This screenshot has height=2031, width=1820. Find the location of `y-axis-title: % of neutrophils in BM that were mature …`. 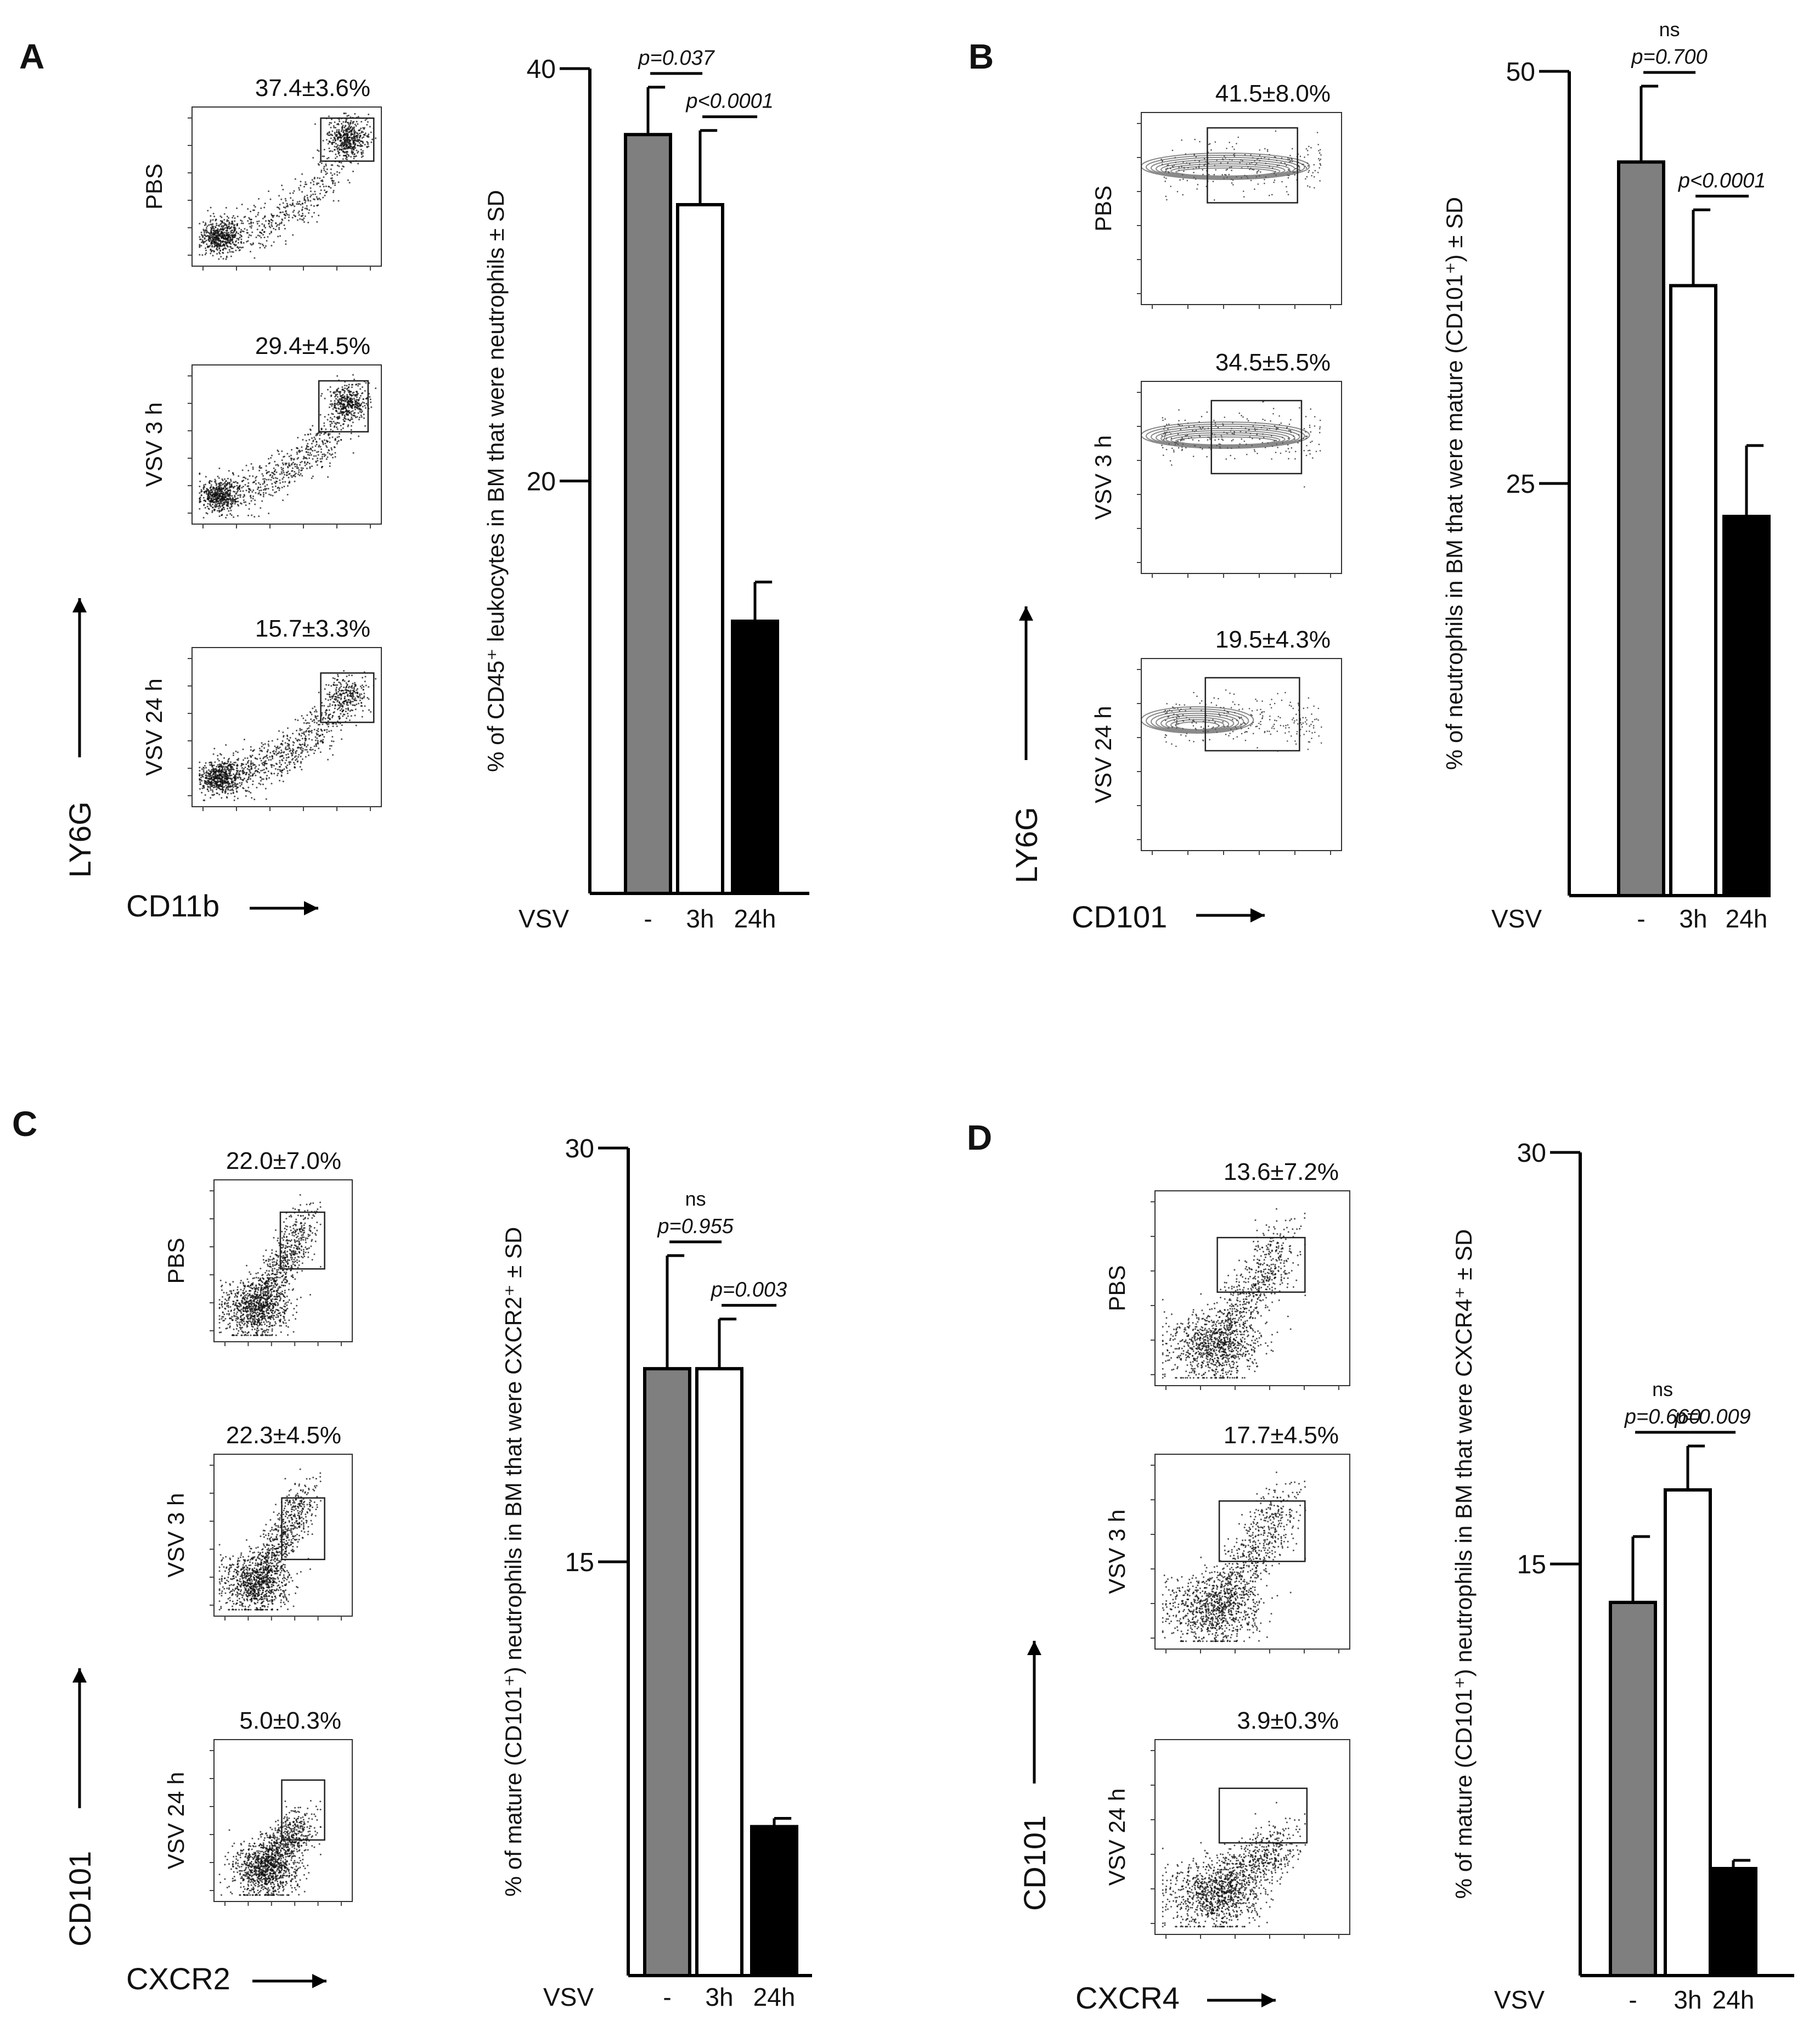

y-axis-title: % of neutrophils in BM that were mature … is located at coordinates (1454, 483).